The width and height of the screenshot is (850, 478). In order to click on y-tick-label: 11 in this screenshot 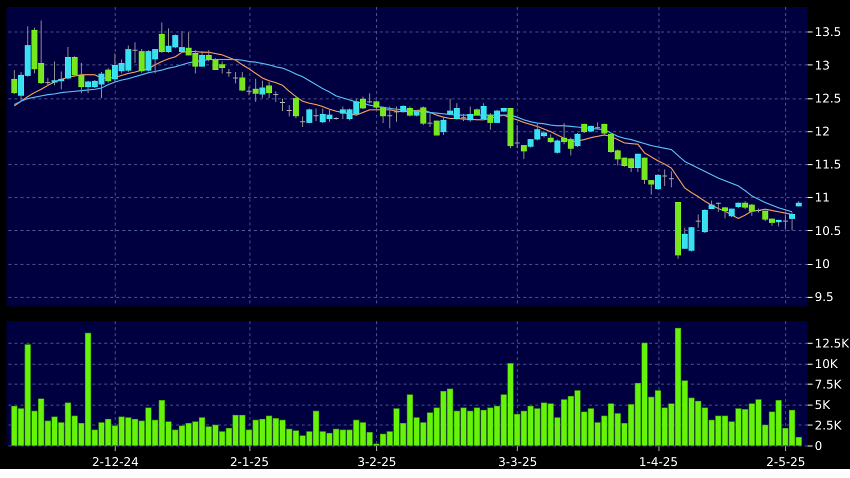, I will do `click(822, 197)`.